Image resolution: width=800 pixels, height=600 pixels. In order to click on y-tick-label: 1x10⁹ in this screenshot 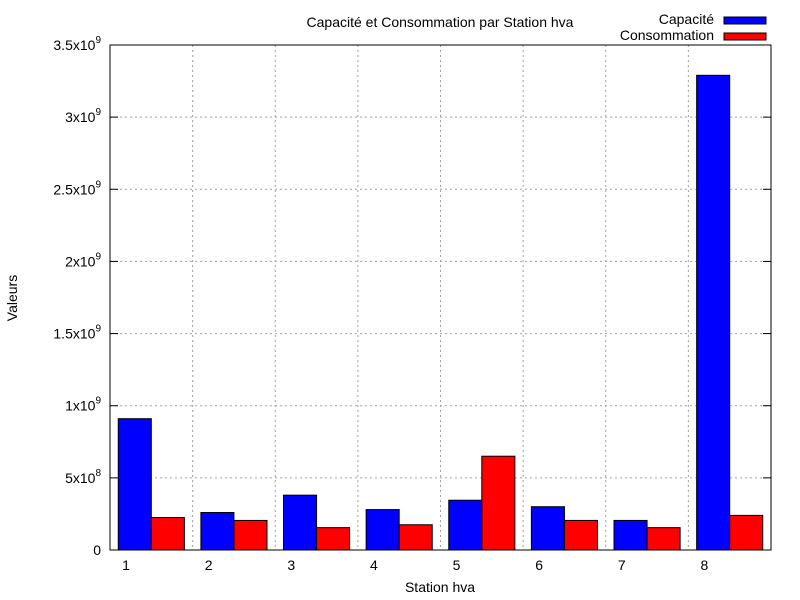, I will do `click(83, 405)`.